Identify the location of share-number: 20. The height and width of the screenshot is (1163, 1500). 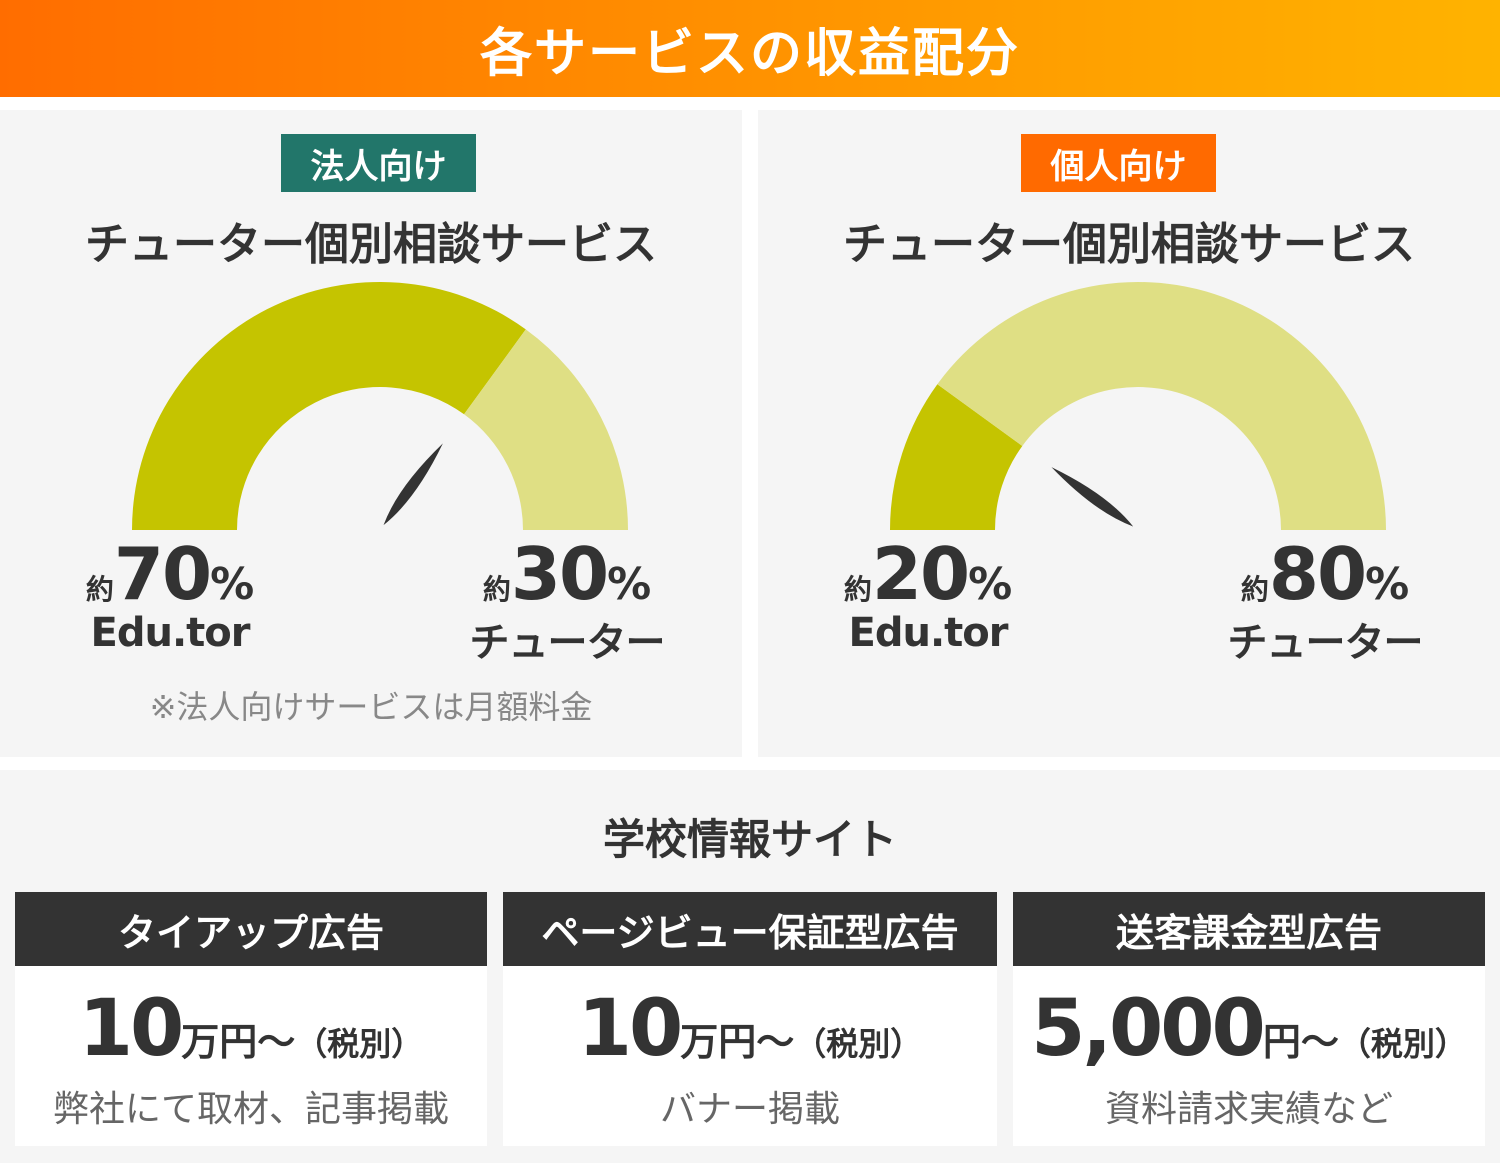
(920, 574).